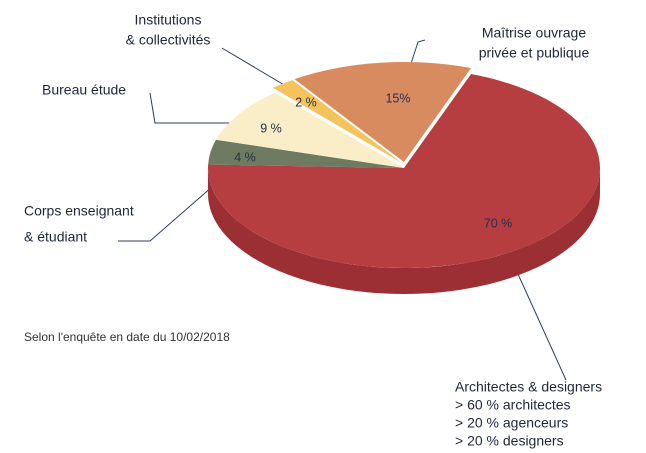  Describe the element at coordinates (511, 423) in the screenshot. I see `category-detail: > 20 % agenceurs` at that location.